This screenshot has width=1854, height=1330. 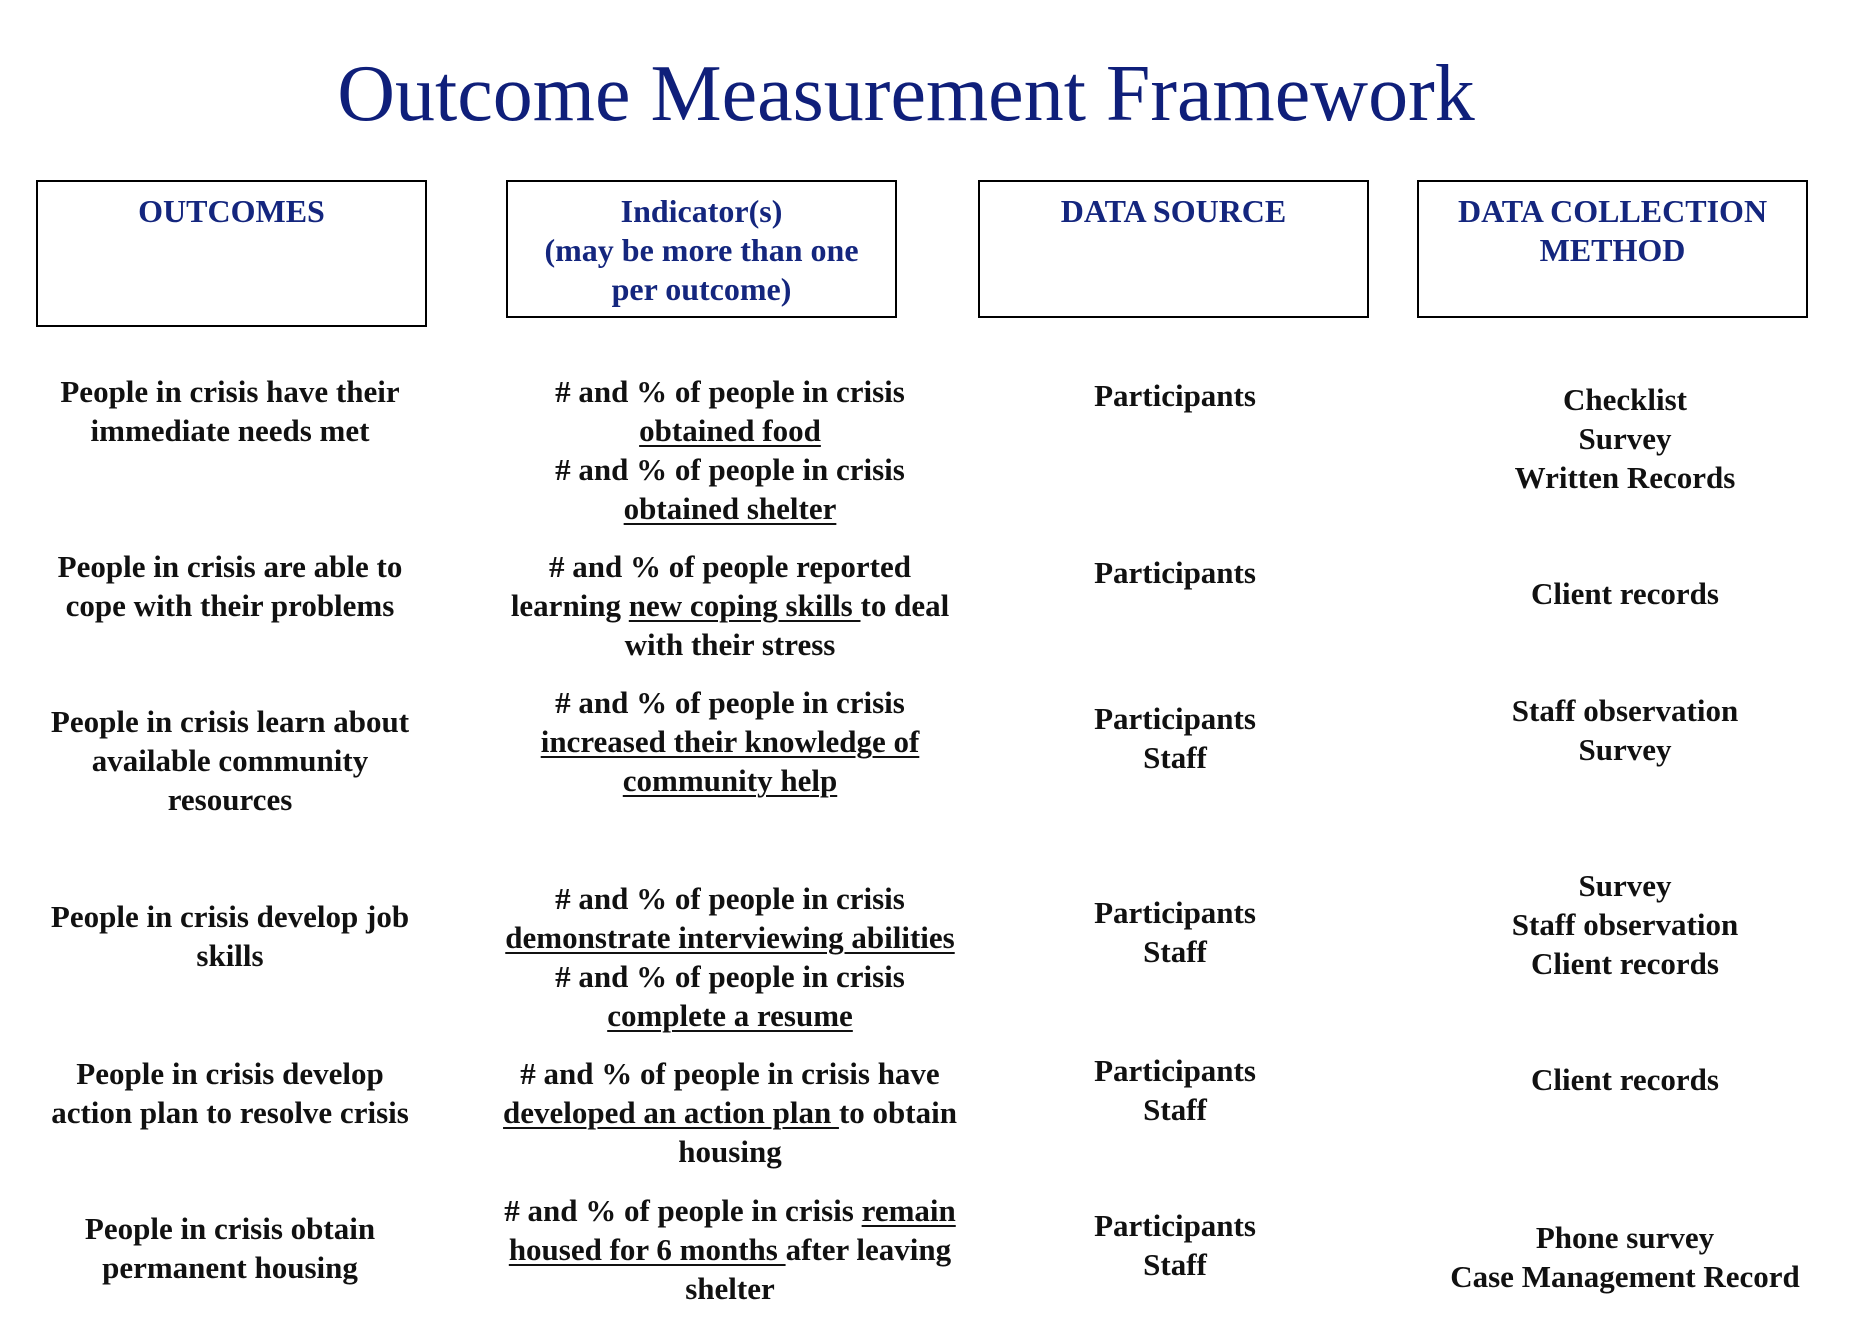 What do you see at coordinates (230, 955) in the screenshot?
I see `row-4-outcome-line-2: skills` at bounding box center [230, 955].